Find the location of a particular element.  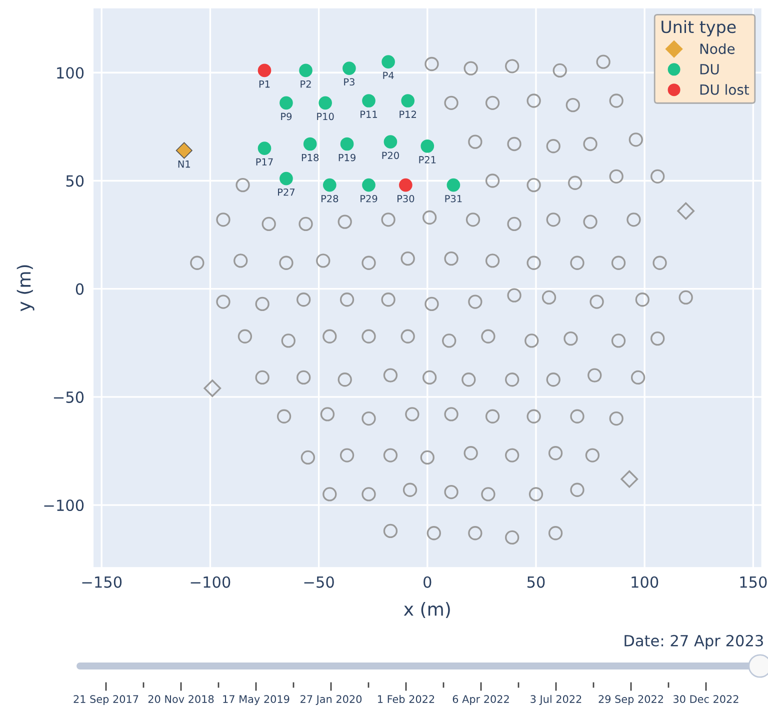

data-label: P3 is located at coordinates (349, 82).